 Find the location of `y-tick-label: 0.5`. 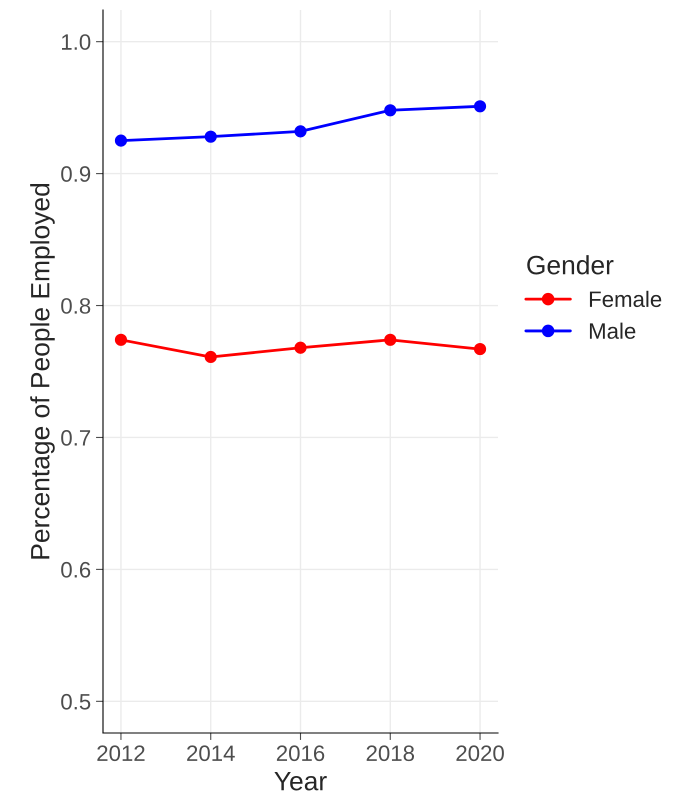

y-tick-label: 0.5 is located at coordinates (75, 702).